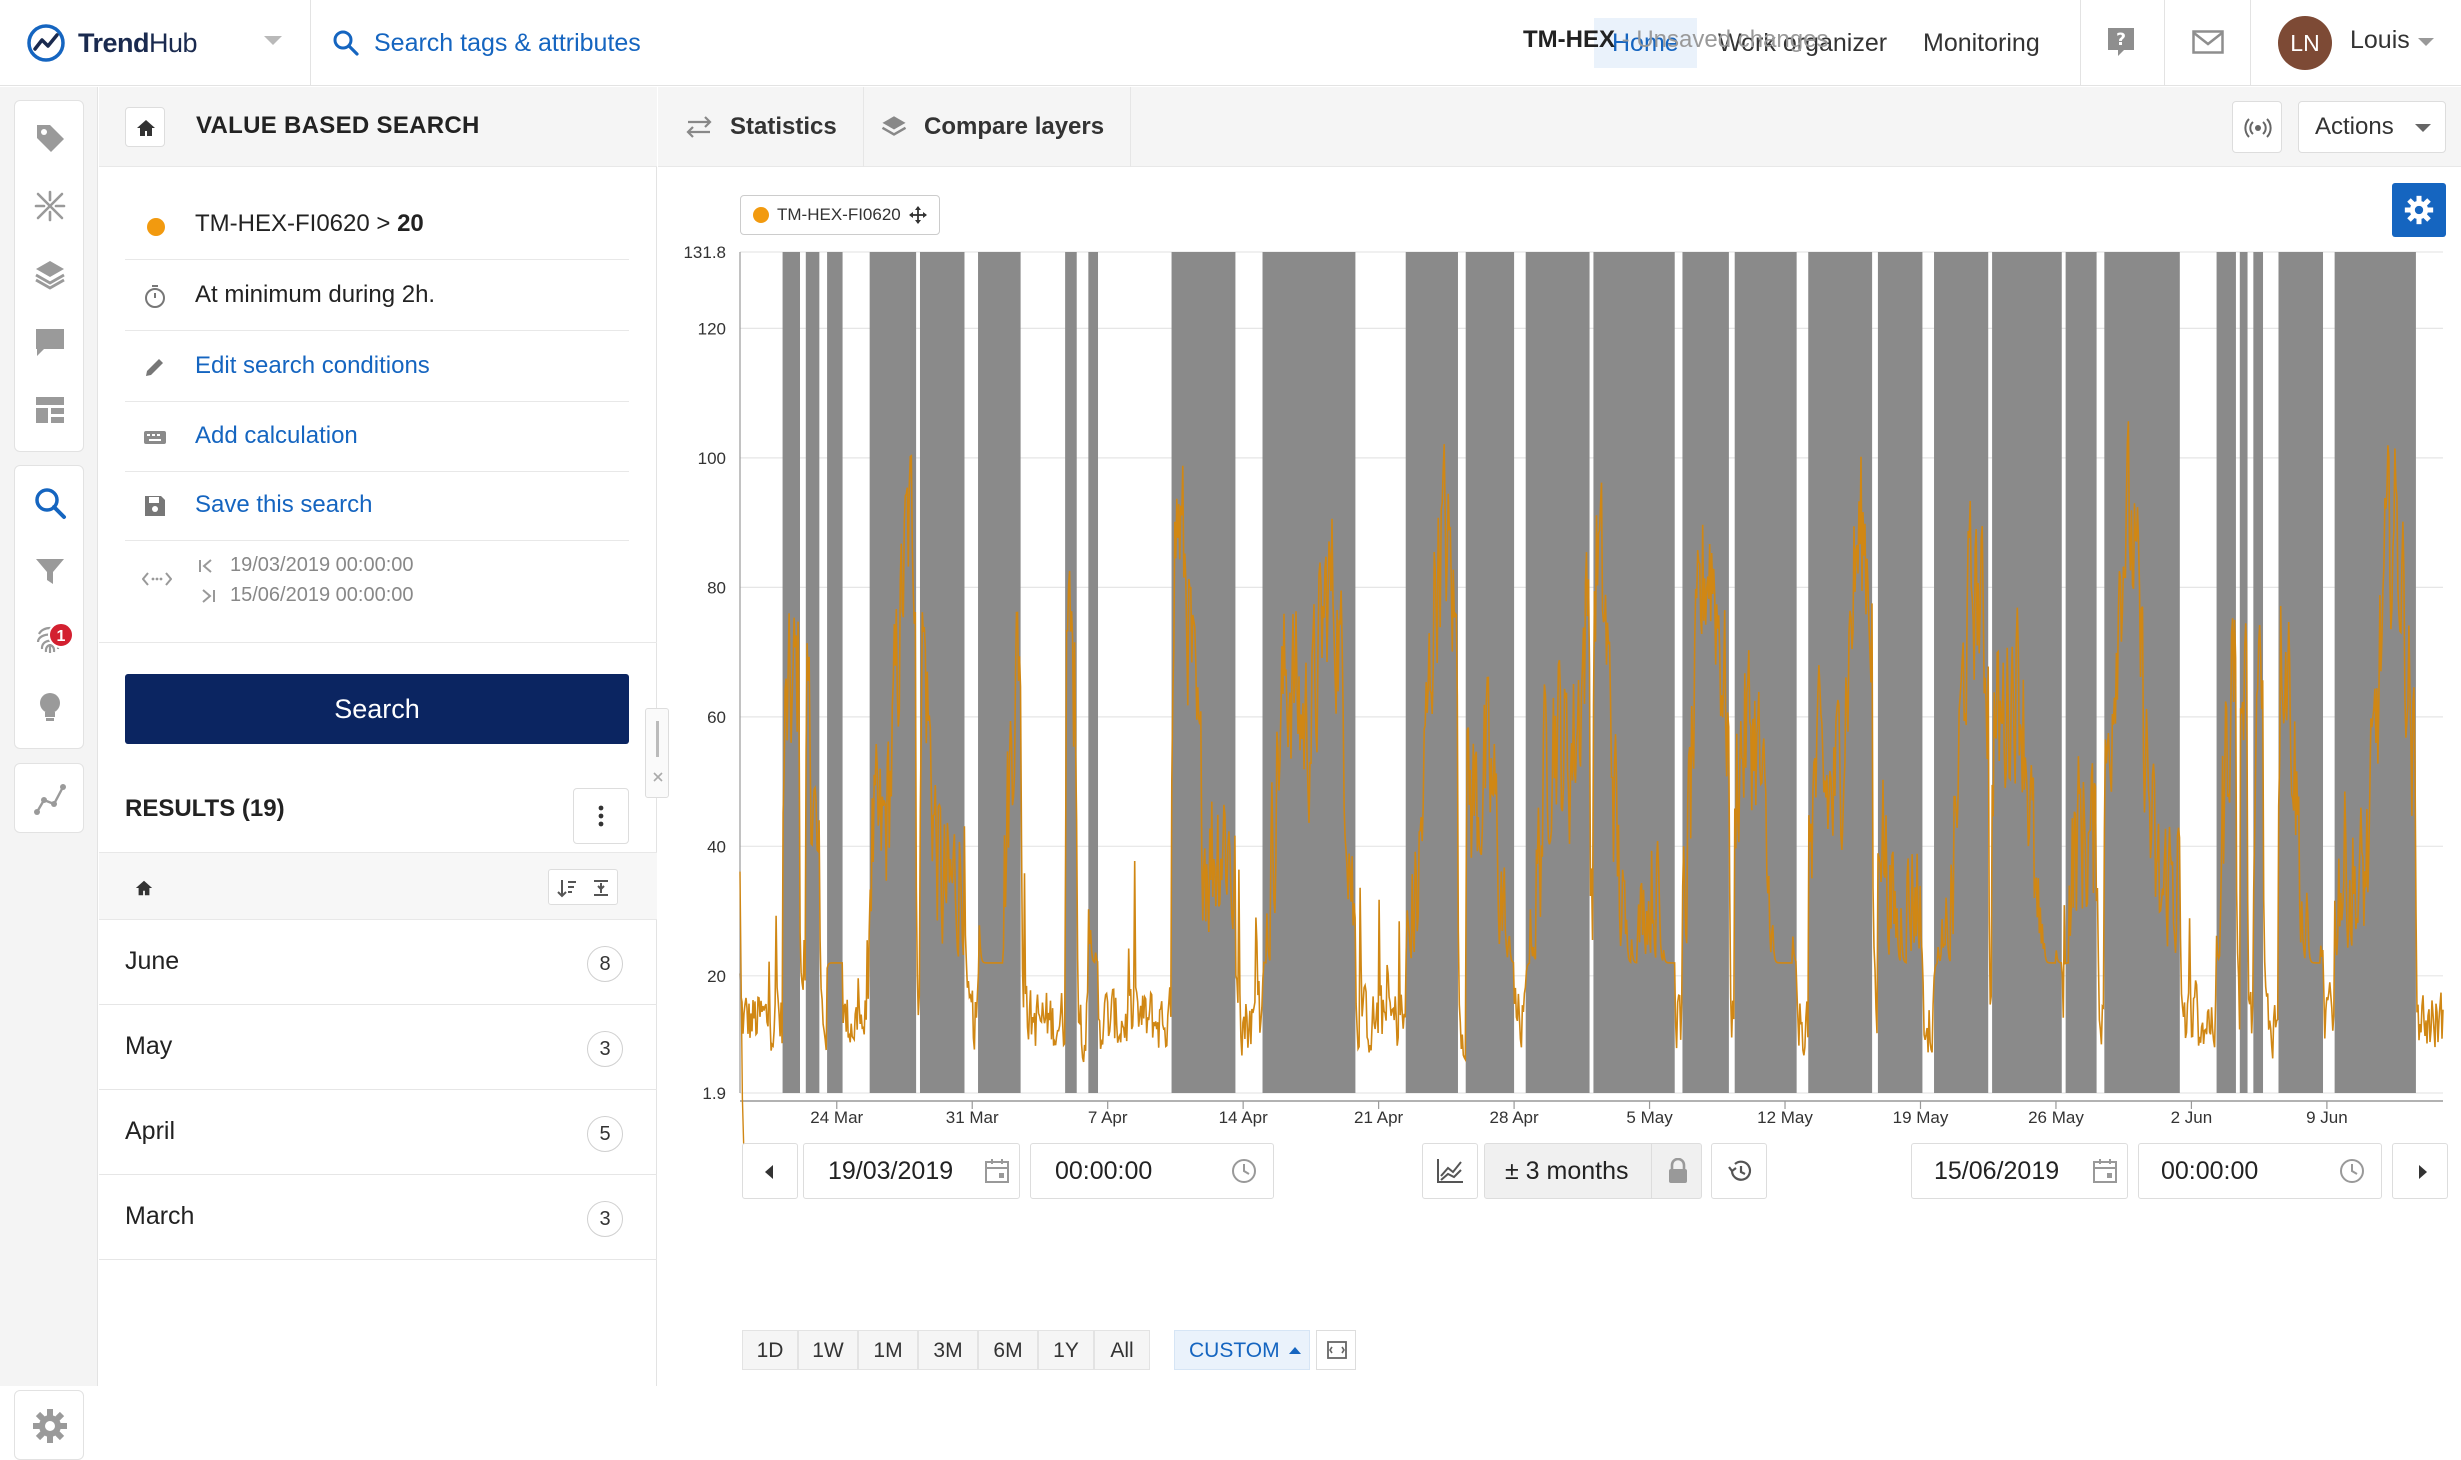 This screenshot has width=2461, height=1460. I want to click on chevron-down-icon, so click(2423, 128).